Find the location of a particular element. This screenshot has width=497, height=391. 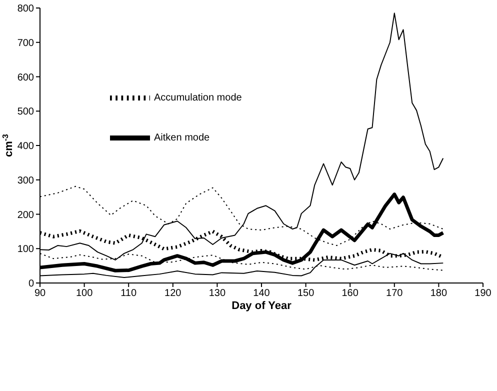

x-tick-label: 150 is located at coordinates (306, 294).